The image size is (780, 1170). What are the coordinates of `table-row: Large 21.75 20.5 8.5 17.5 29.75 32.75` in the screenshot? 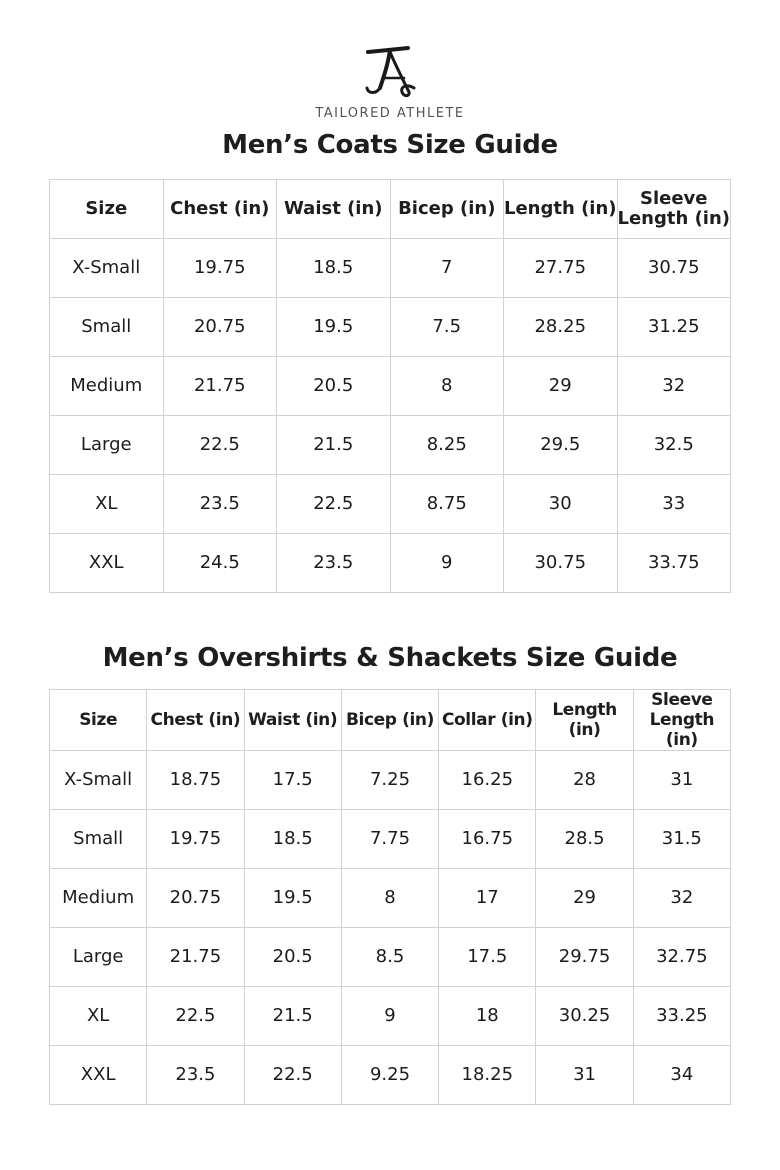 It's located at (390, 957).